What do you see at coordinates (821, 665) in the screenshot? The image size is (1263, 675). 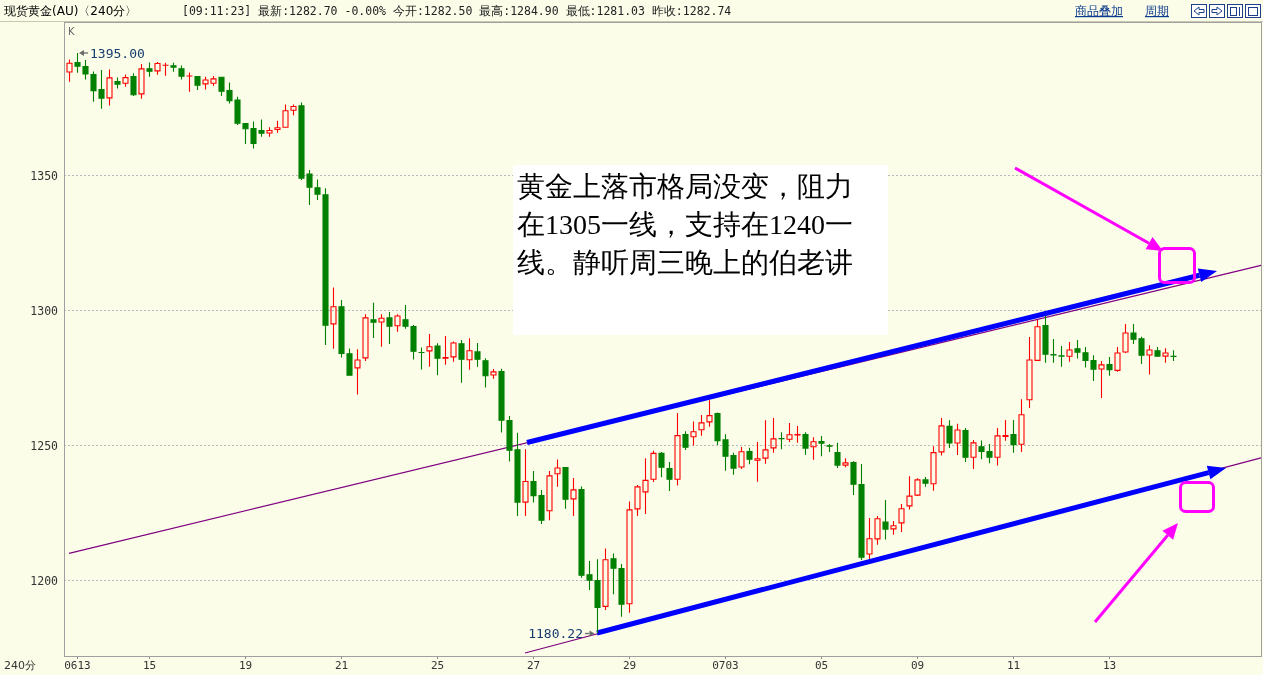 I see `x-tick-label: 05` at bounding box center [821, 665].